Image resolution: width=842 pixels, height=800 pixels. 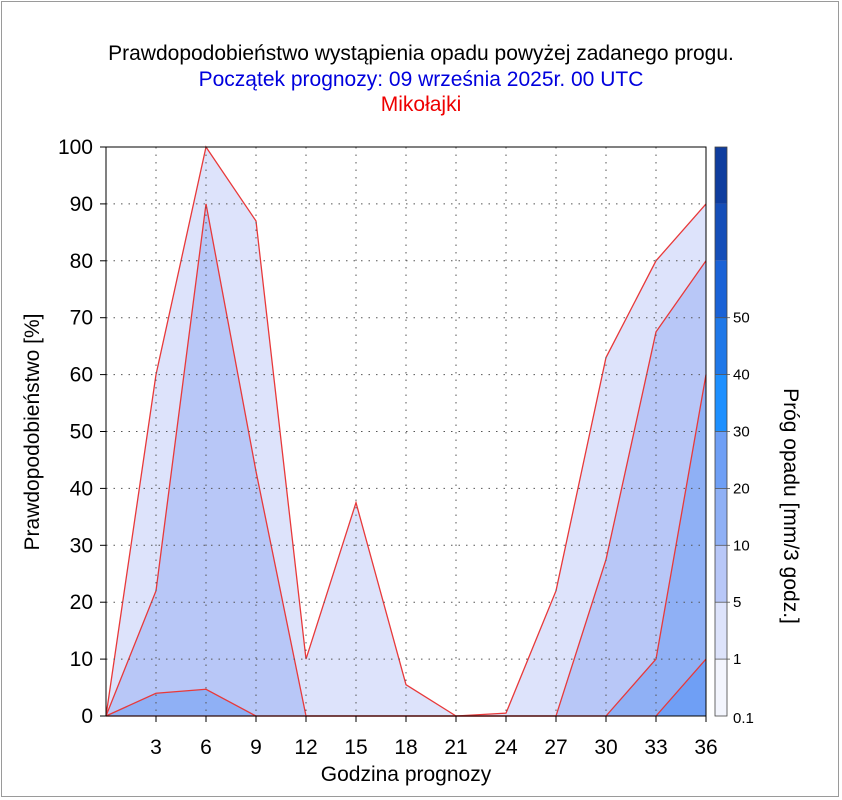 I want to click on colorbar-tick-label: 1, so click(x=737, y=659).